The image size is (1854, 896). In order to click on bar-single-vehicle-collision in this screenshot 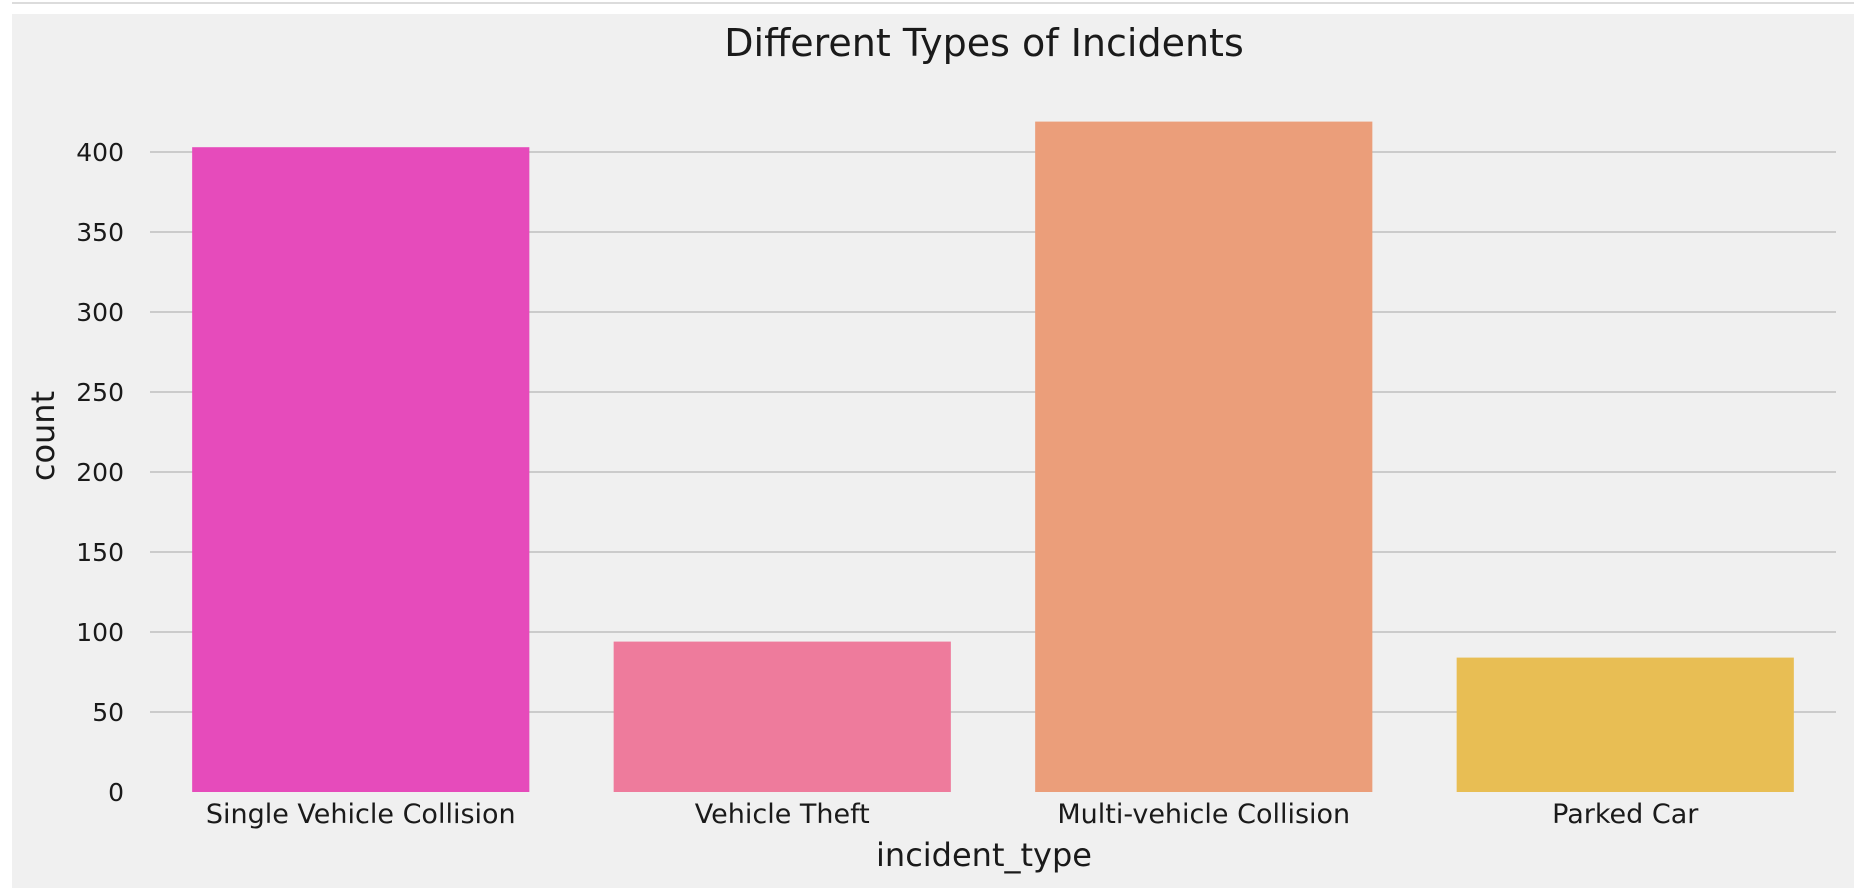, I will do `click(361, 469)`.